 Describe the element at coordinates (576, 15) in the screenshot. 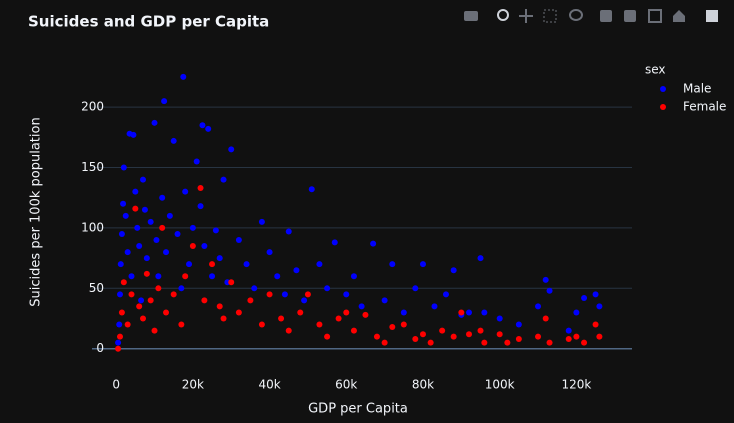

I see `lasso-icon` at that location.